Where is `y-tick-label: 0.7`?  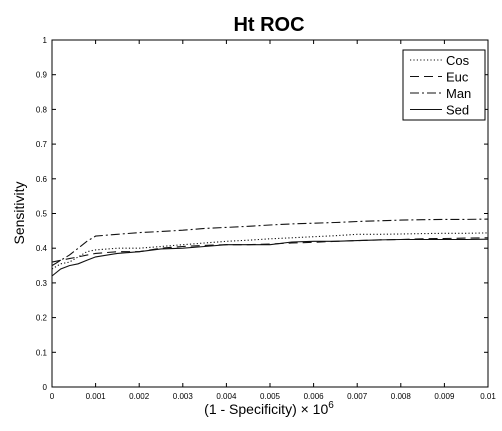
y-tick-label: 0.7 is located at coordinates (42, 144).